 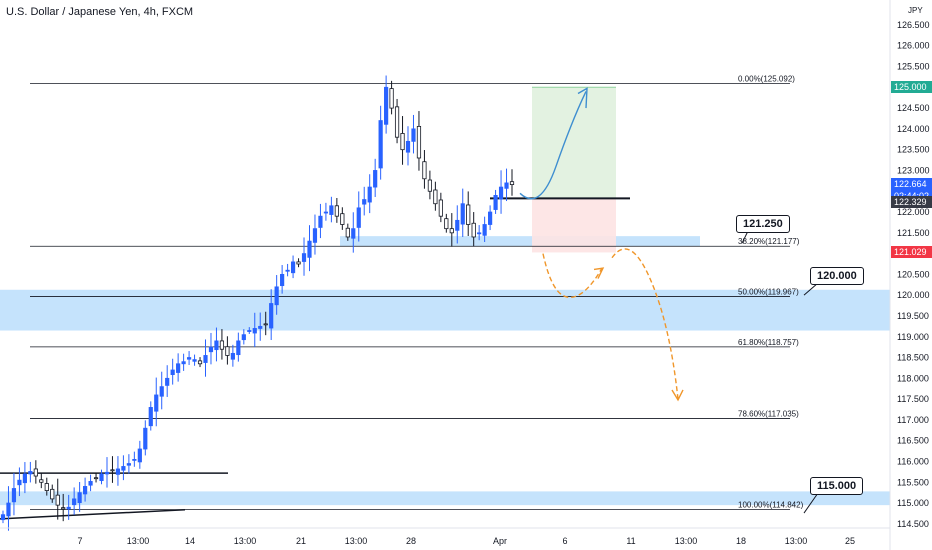 What do you see at coordinates (911, 252) in the screenshot?
I see `stop-price-tag: 121.029` at bounding box center [911, 252].